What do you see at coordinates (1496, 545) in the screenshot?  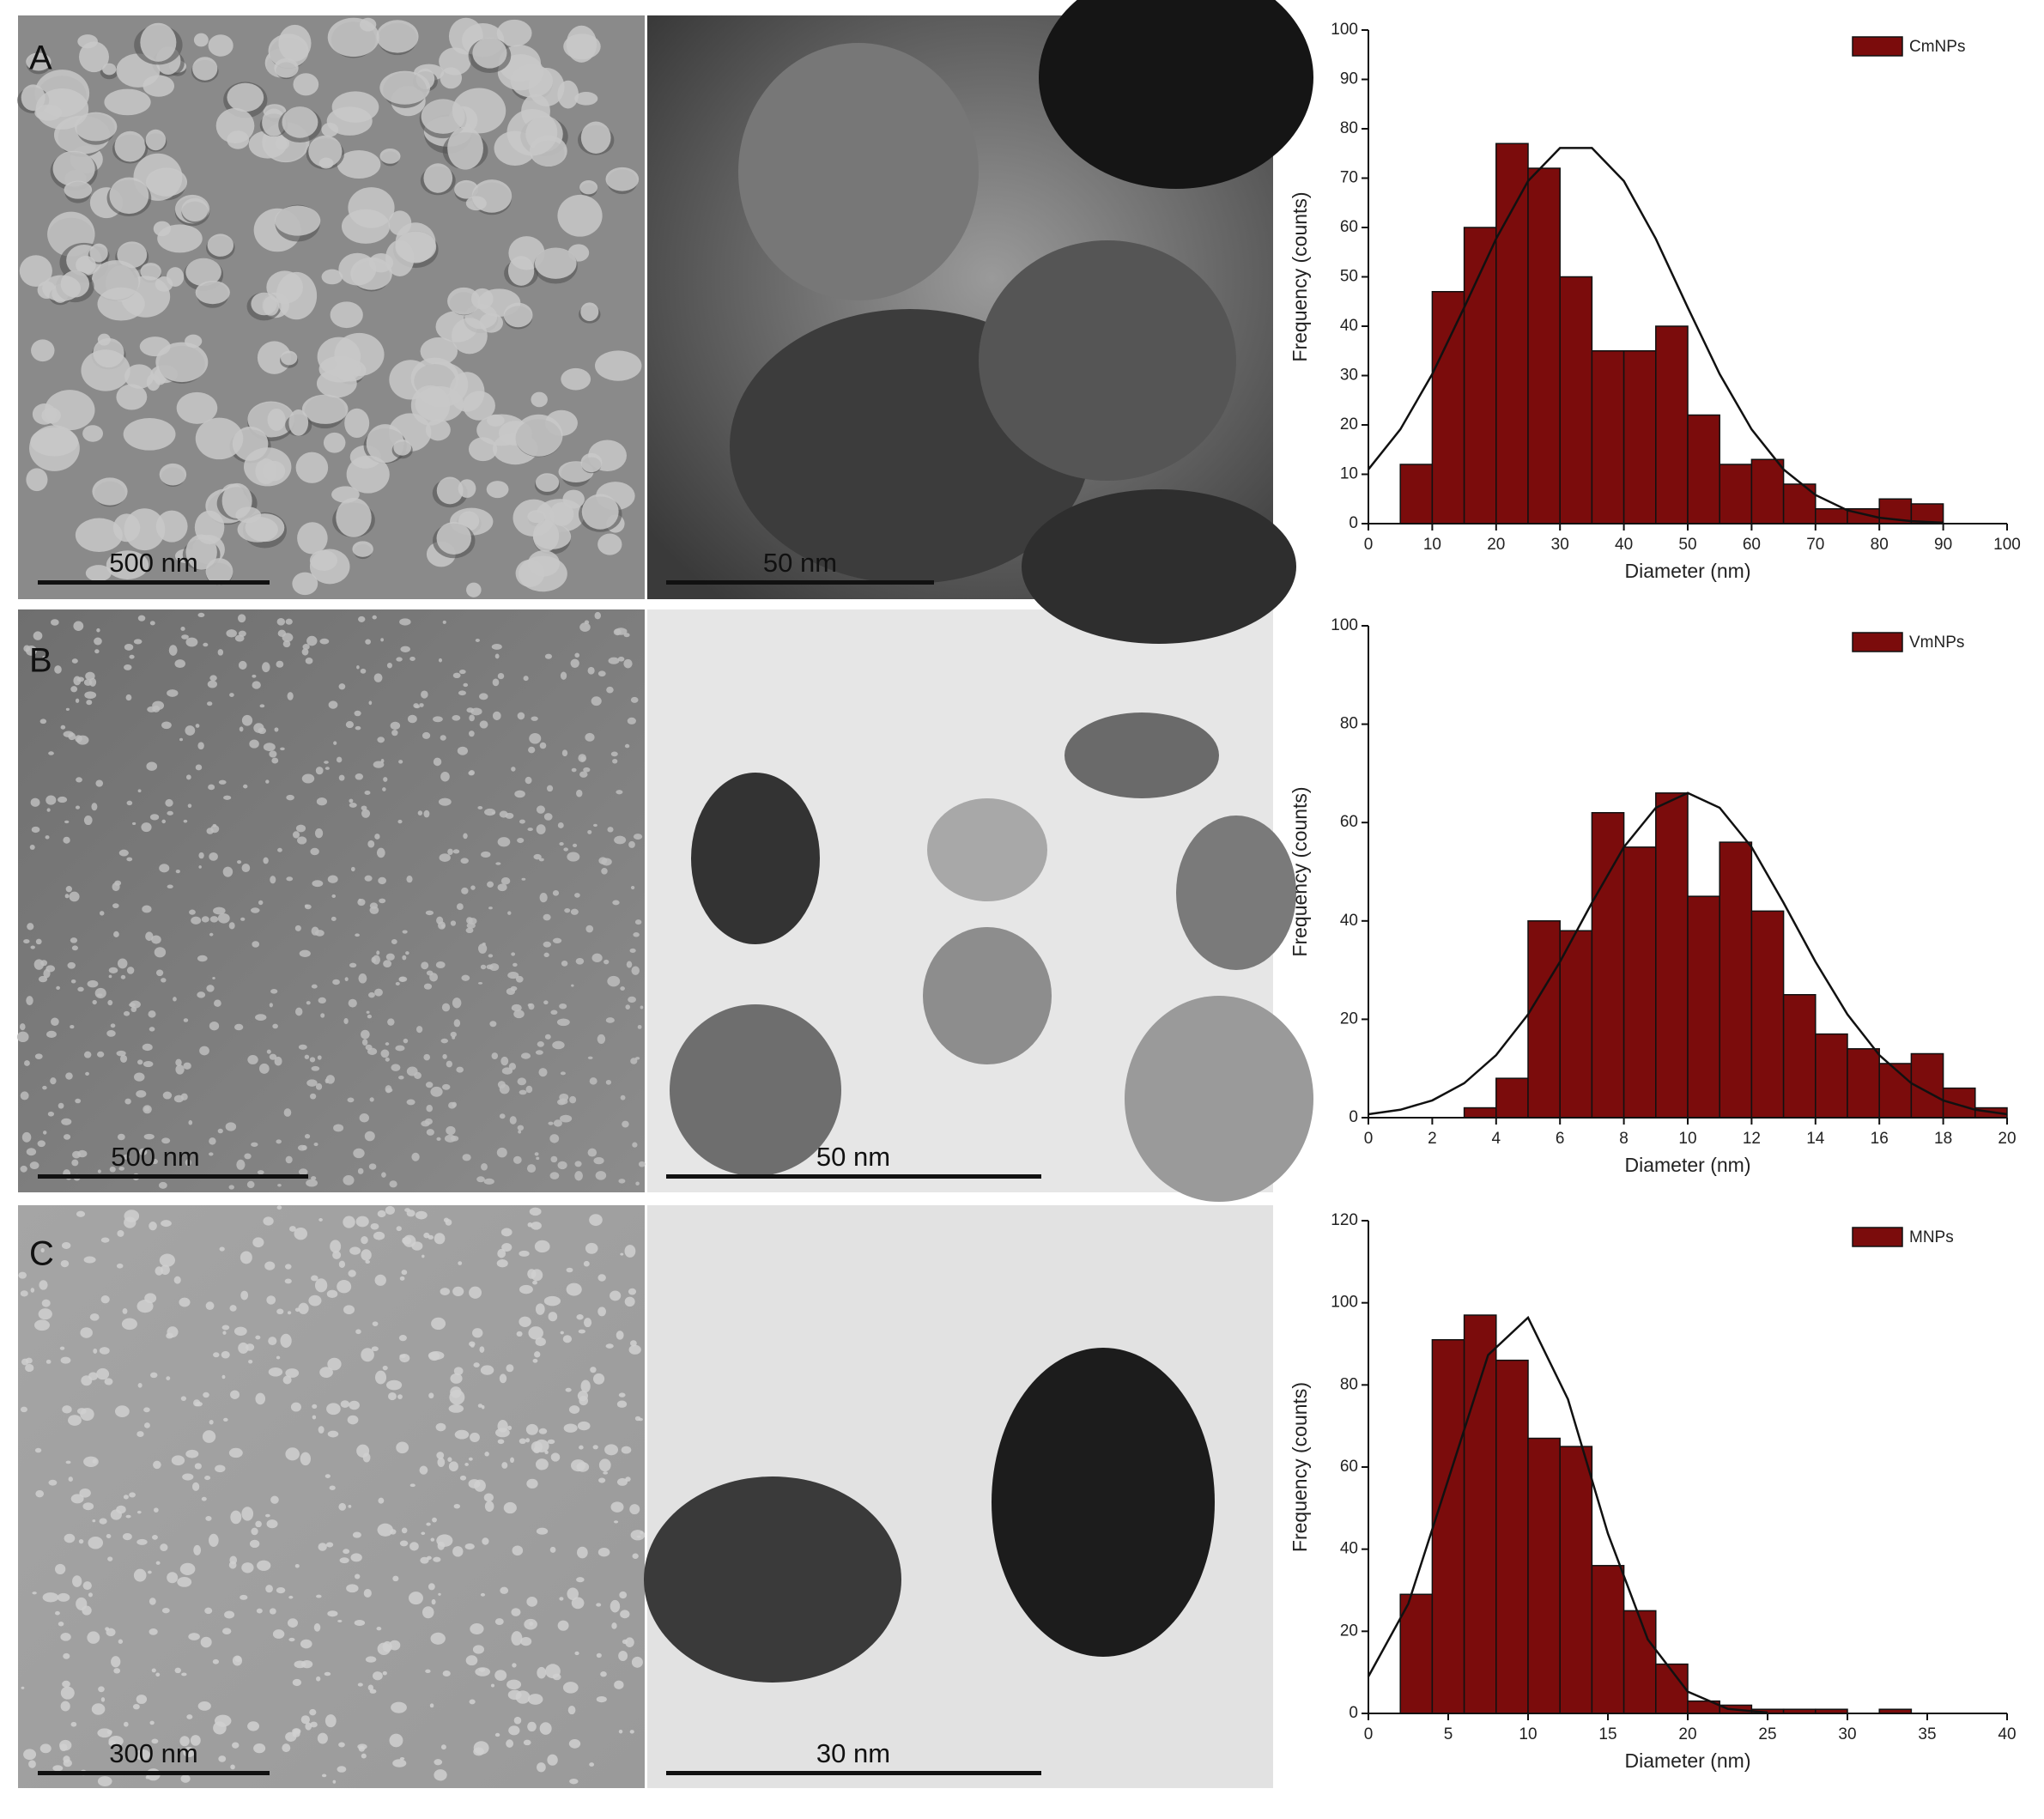 I see `x-tick-label: 20` at bounding box center [1496, 545].